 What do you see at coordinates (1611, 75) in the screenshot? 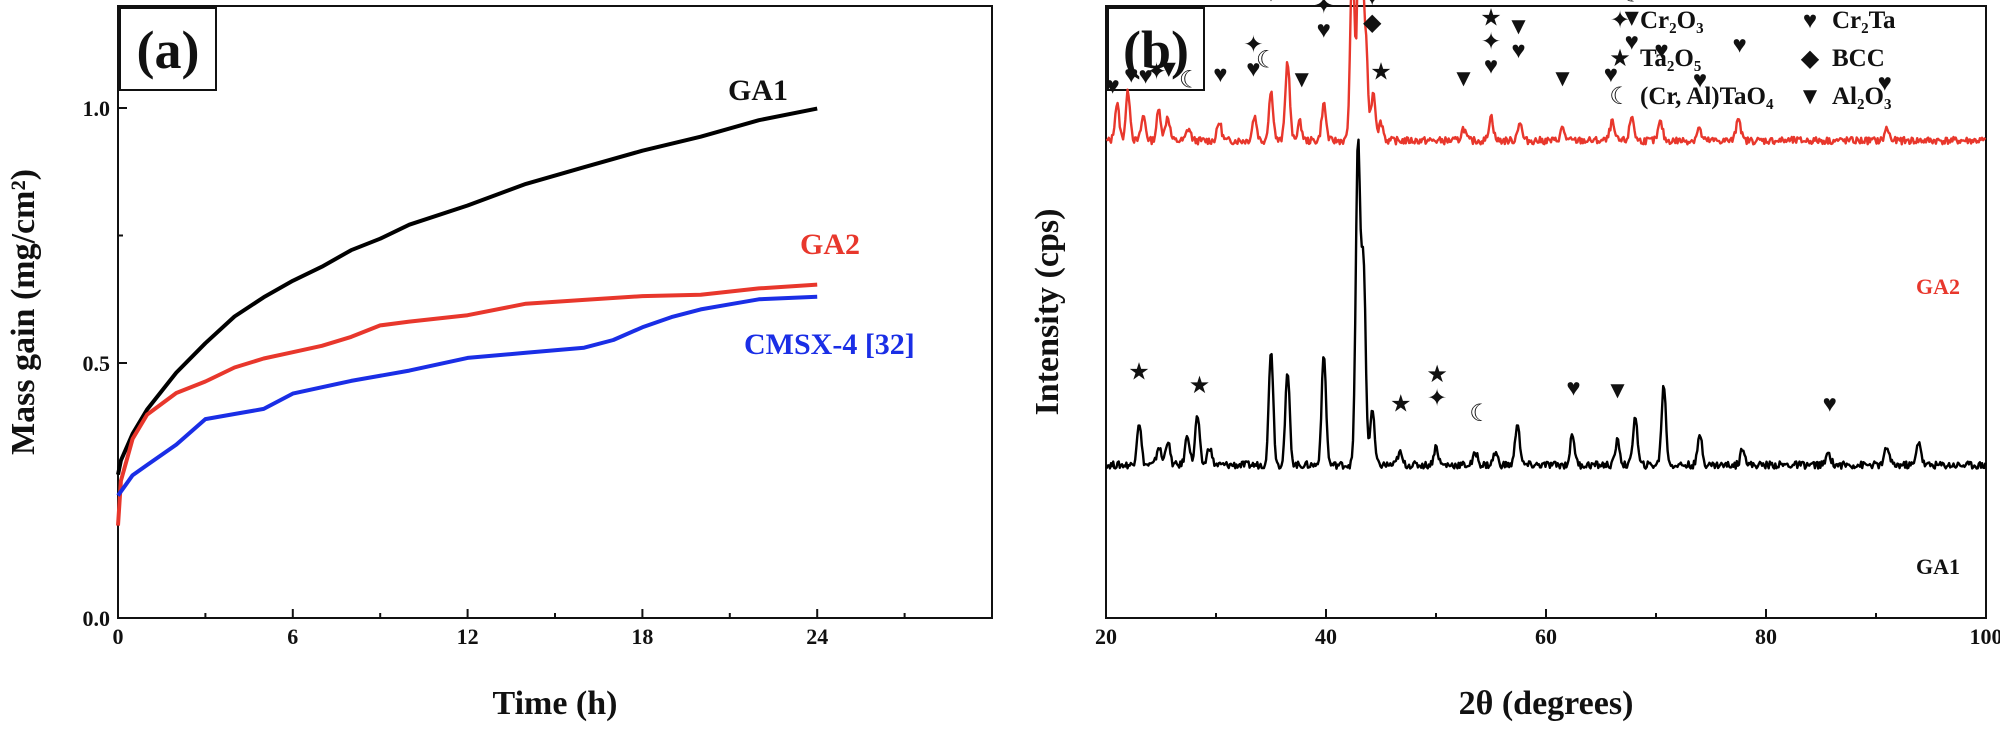
I see `phase-marker-ga2-31: ♥` at bounding box center [1611, 75].